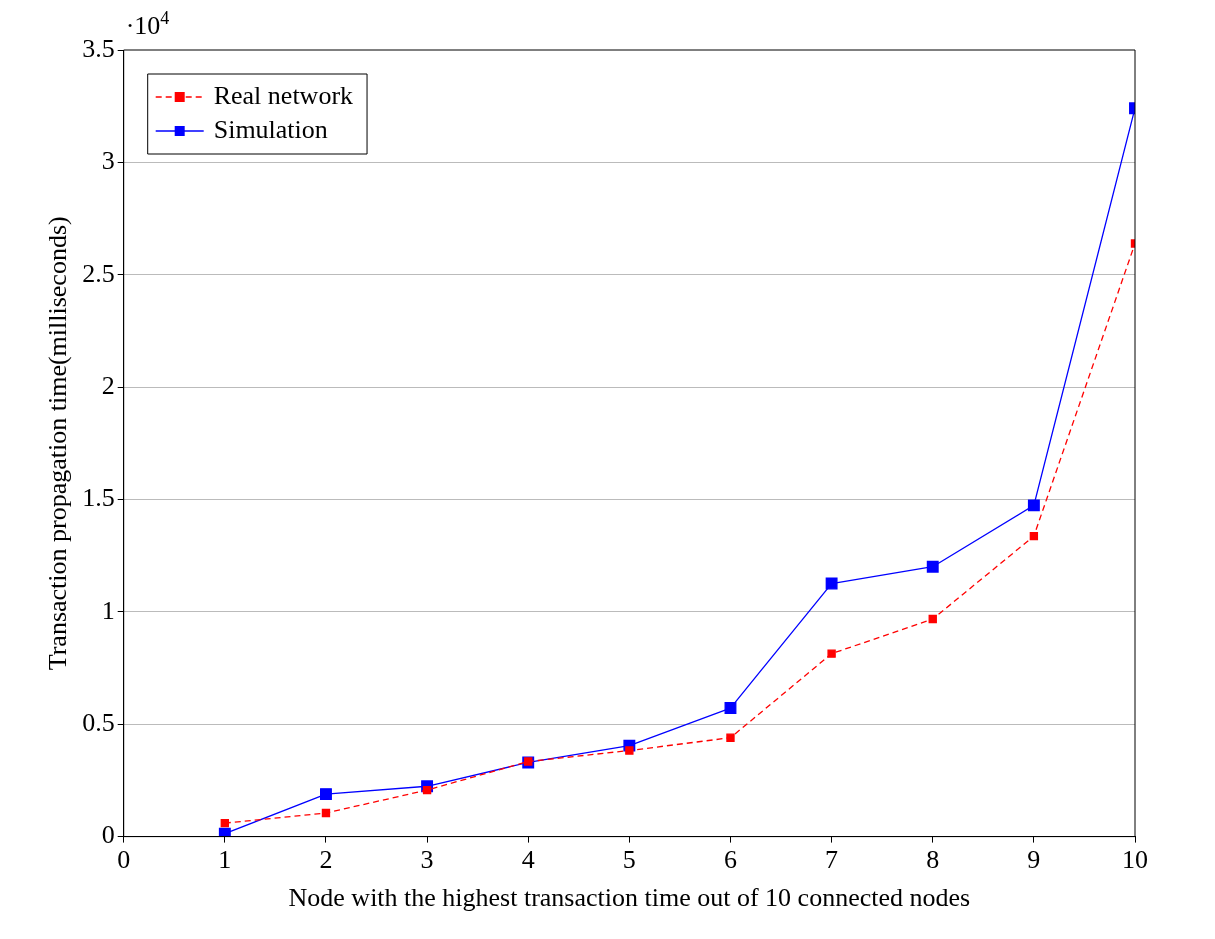 The height and width of the screenshot is (939, 1215). I want to click on legend-label: Simulation, so click(270, 129).